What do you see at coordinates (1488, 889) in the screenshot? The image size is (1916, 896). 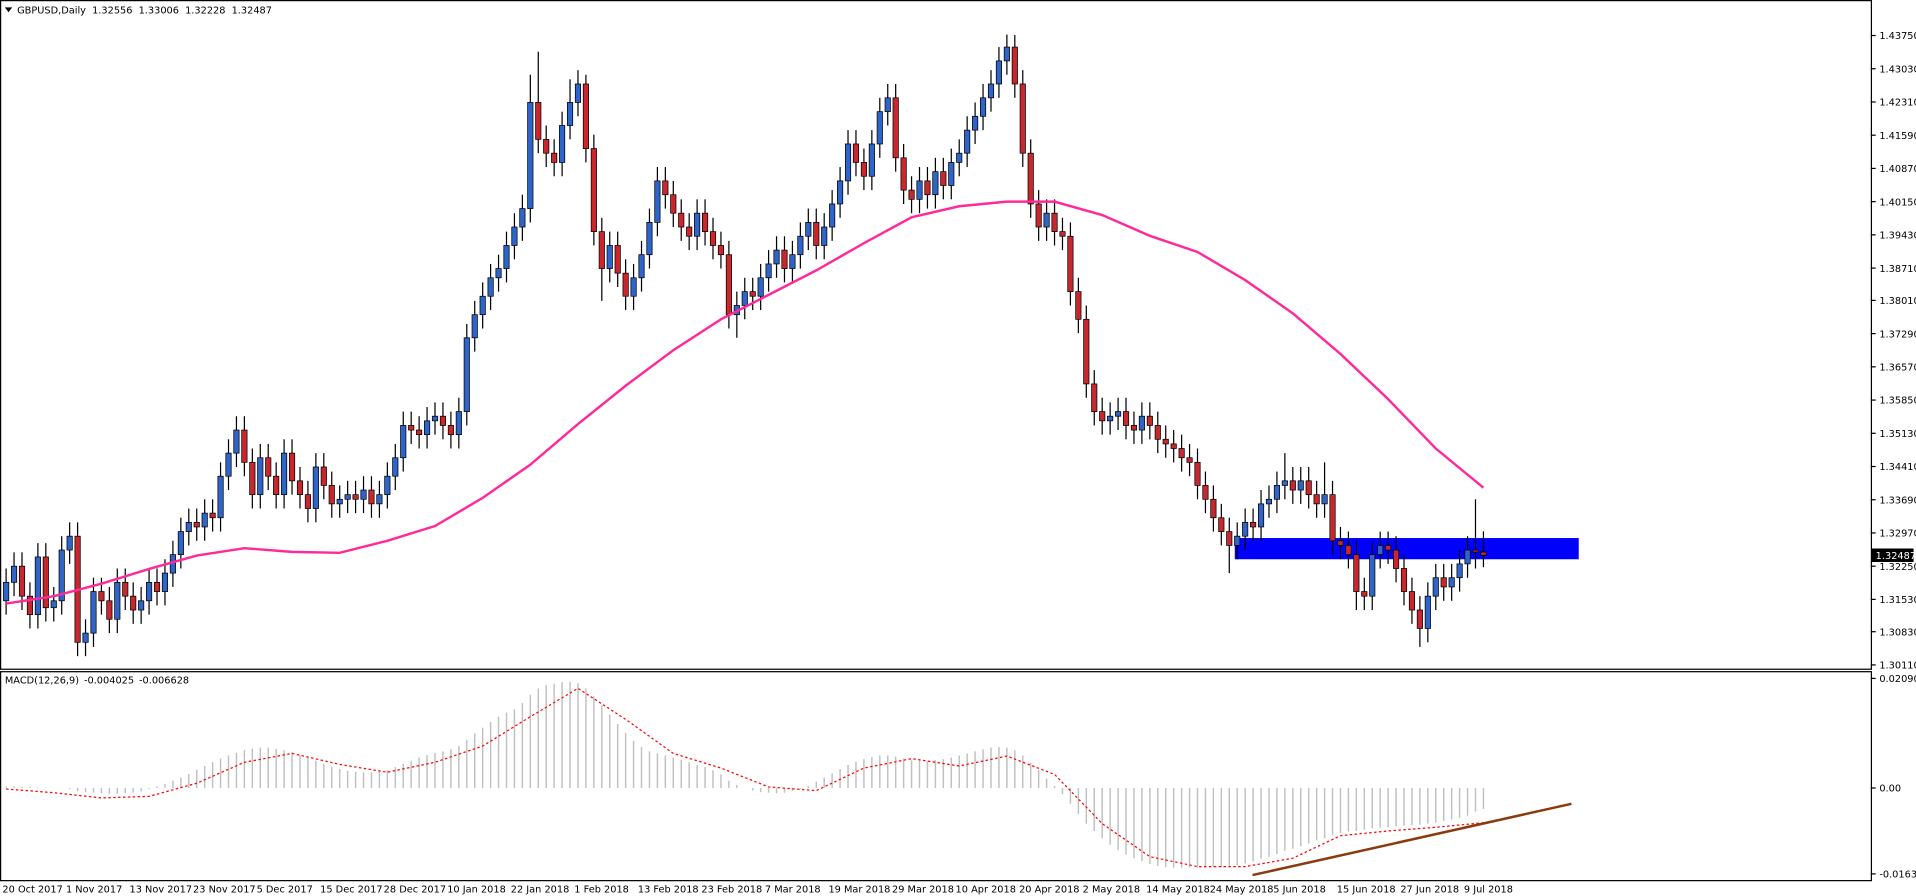 I see `x-tick-label: 9 Jul 2018` at bounding box center [1488, 889].